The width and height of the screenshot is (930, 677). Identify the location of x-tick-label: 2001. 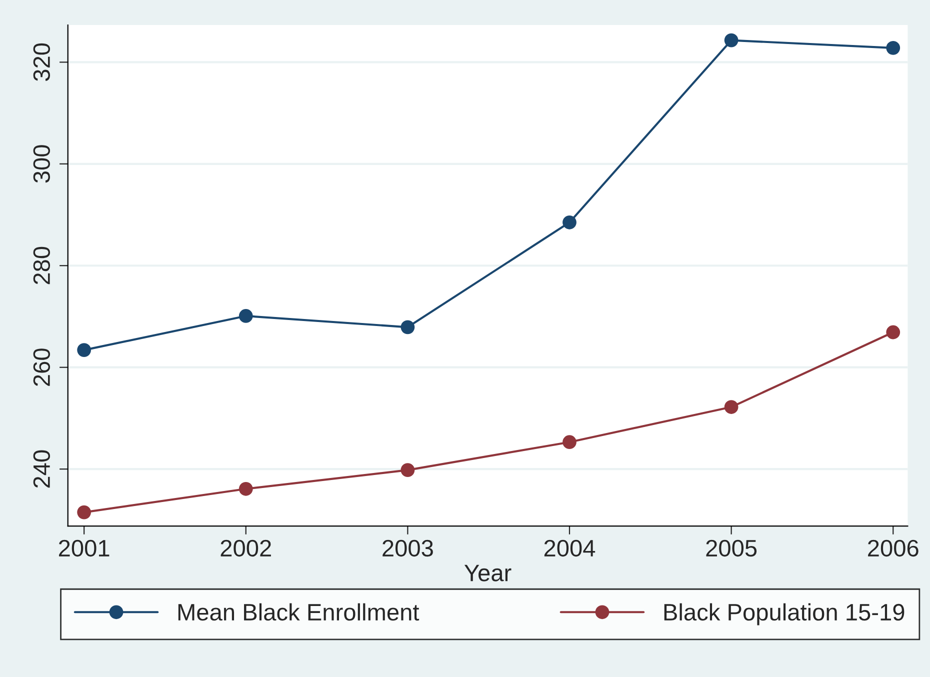
(84, 548).